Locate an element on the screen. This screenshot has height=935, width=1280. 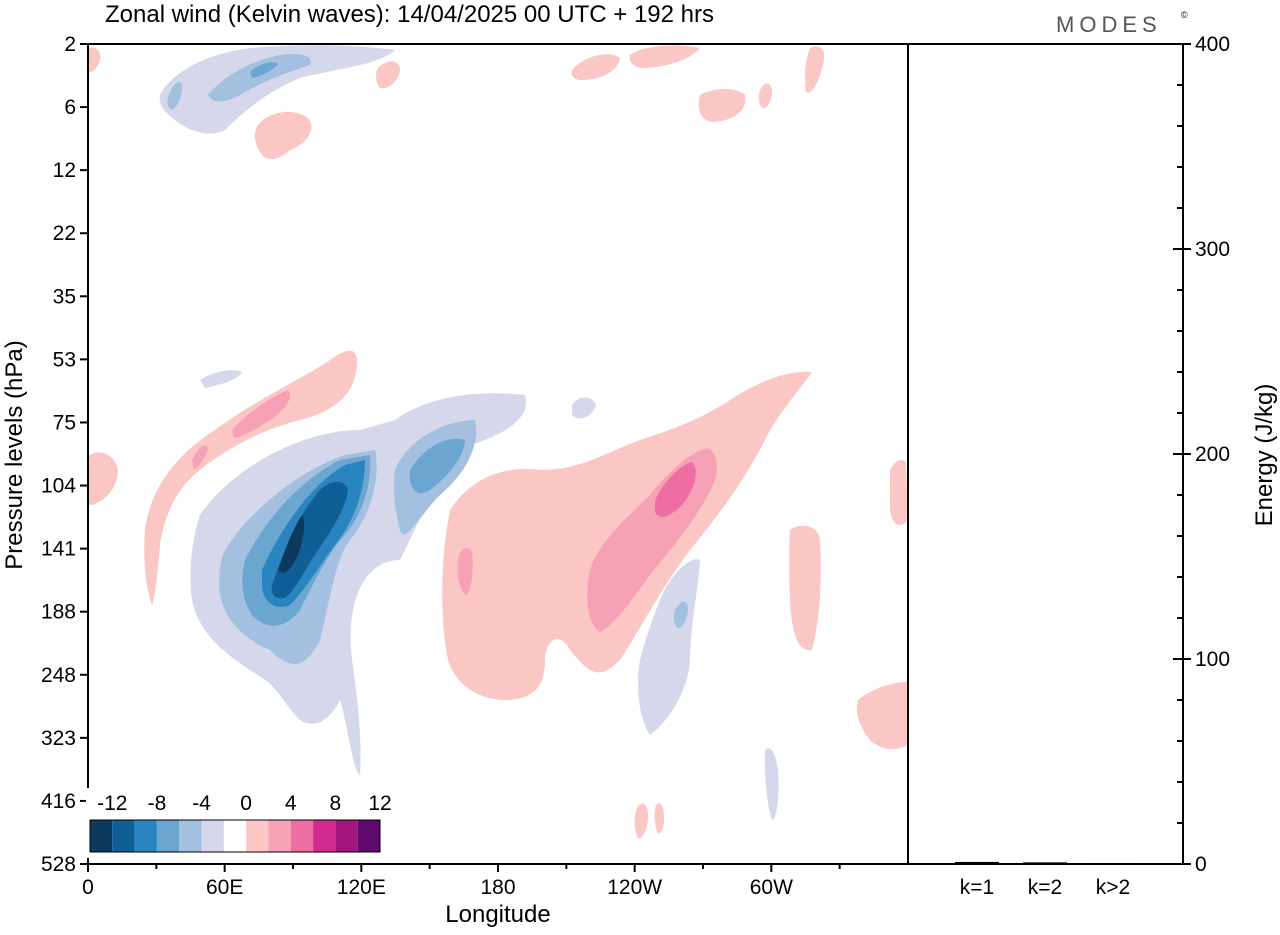
colorbar-label: -8 is located at coordinates (157, 803).